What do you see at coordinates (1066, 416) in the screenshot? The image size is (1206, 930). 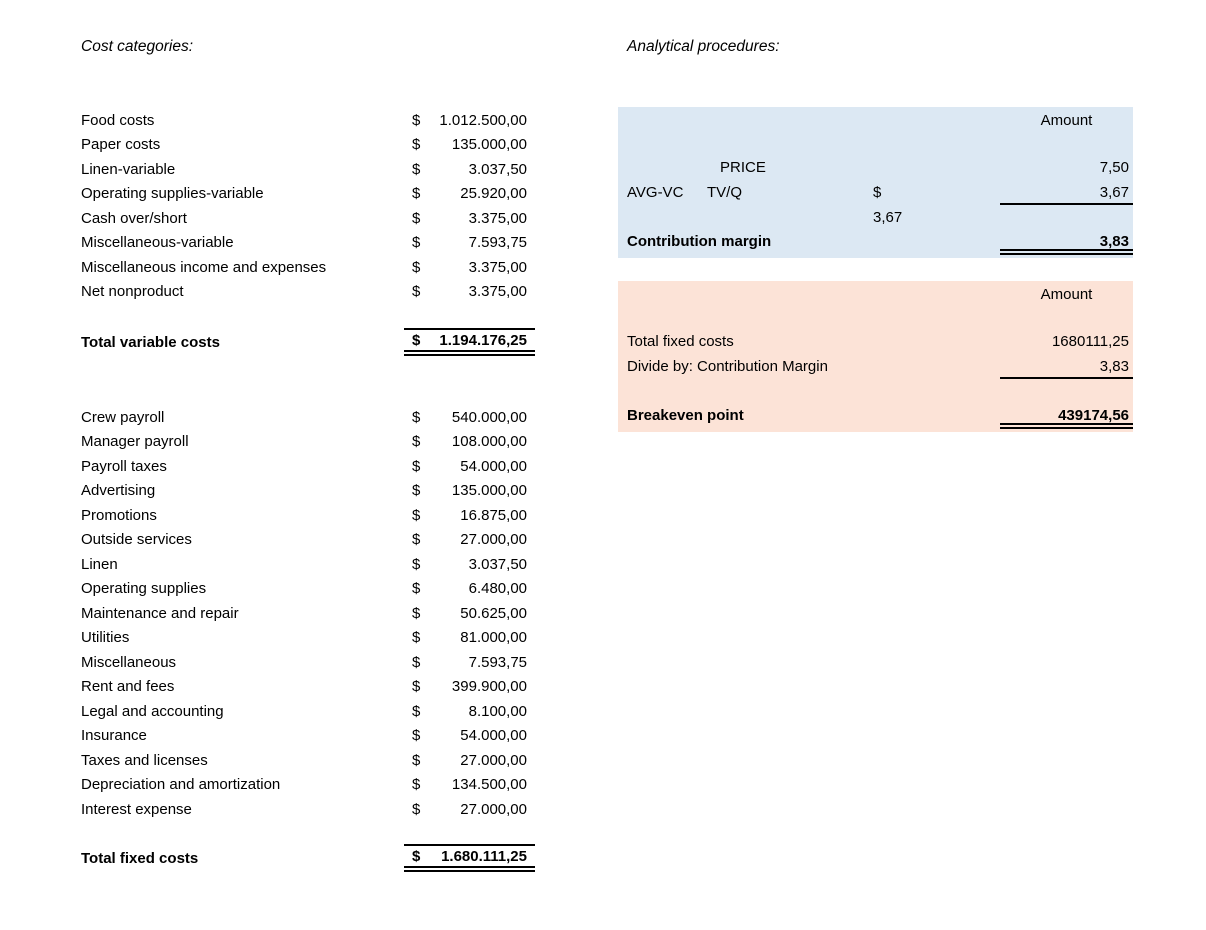 I see `breakeven-point-amount: 439174,56` at bounding box center [1066, 416].